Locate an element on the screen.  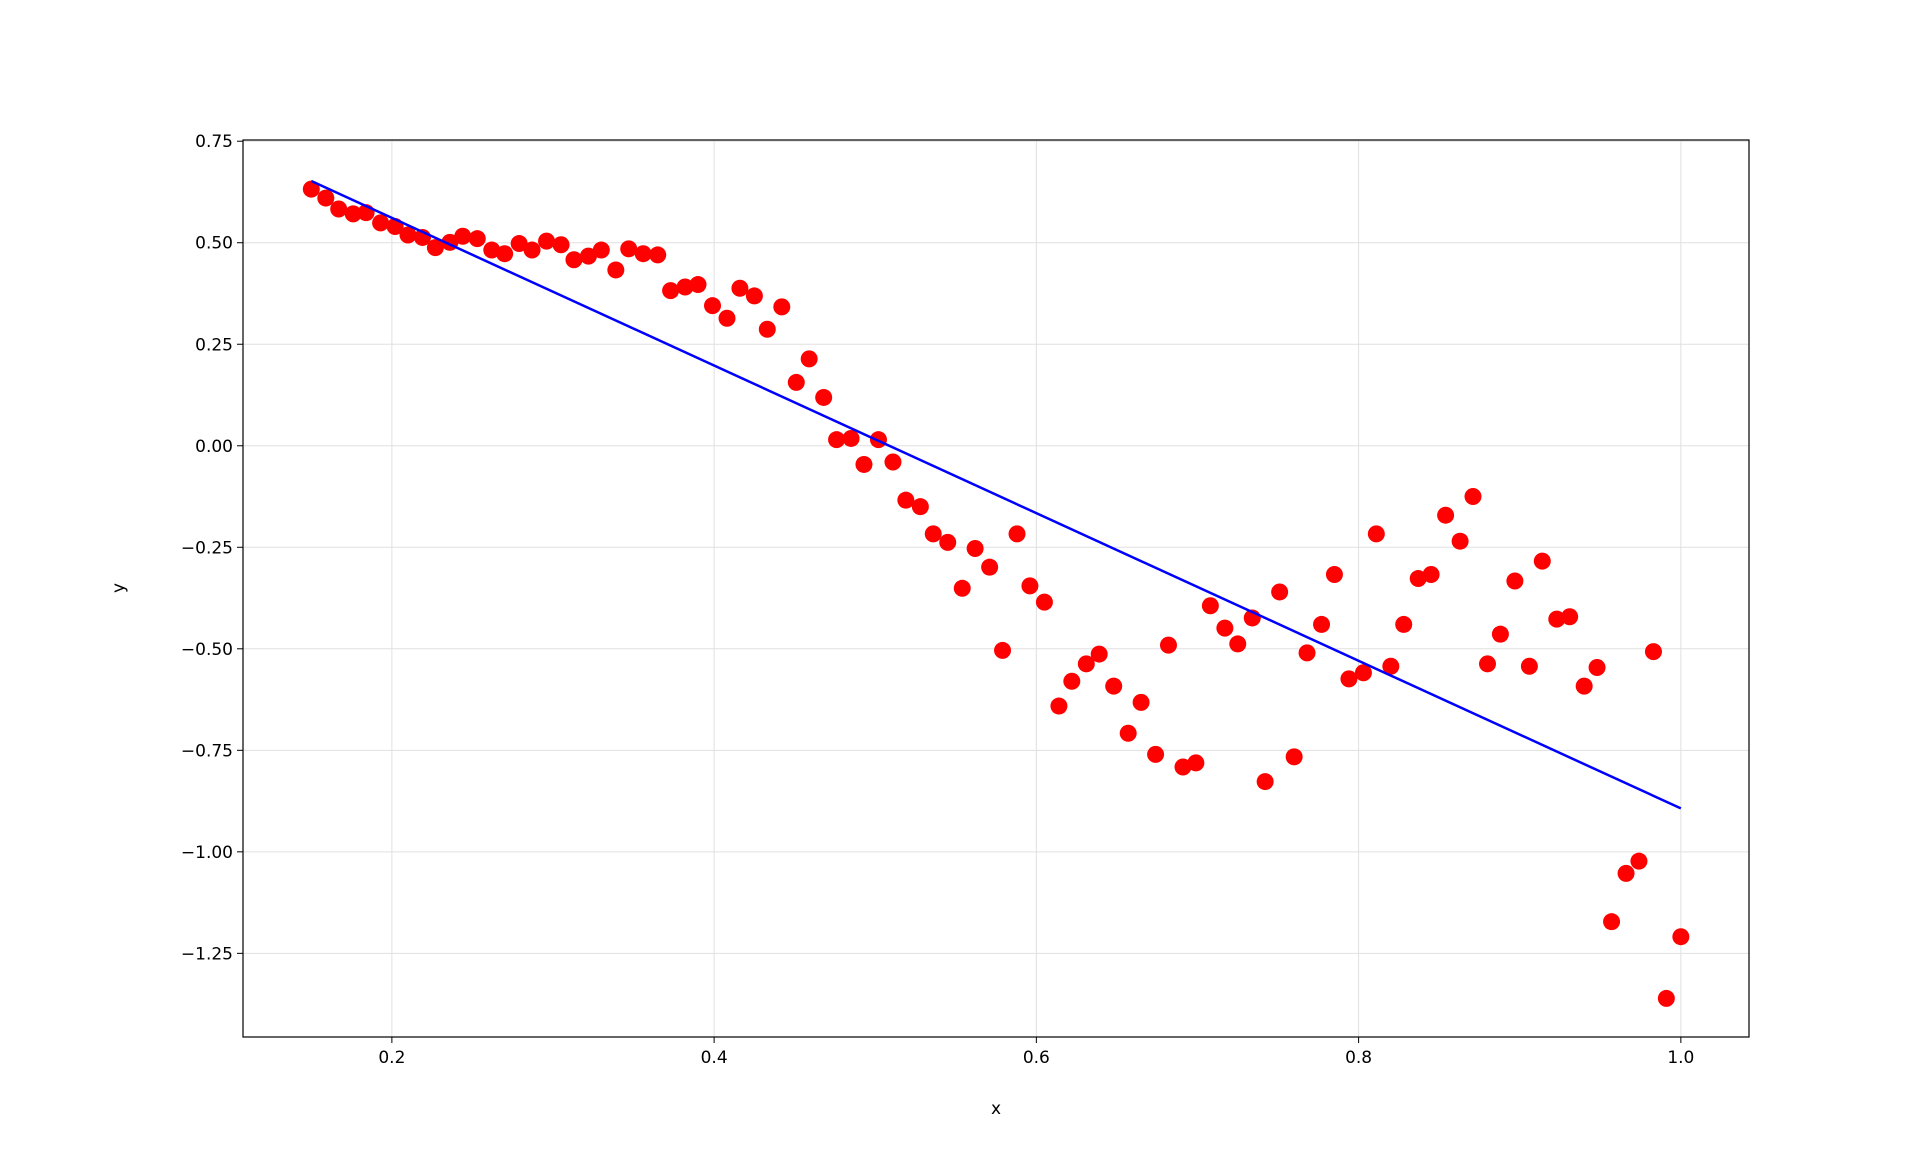
x-axis-label: x is located at coordinates (996, 1109).